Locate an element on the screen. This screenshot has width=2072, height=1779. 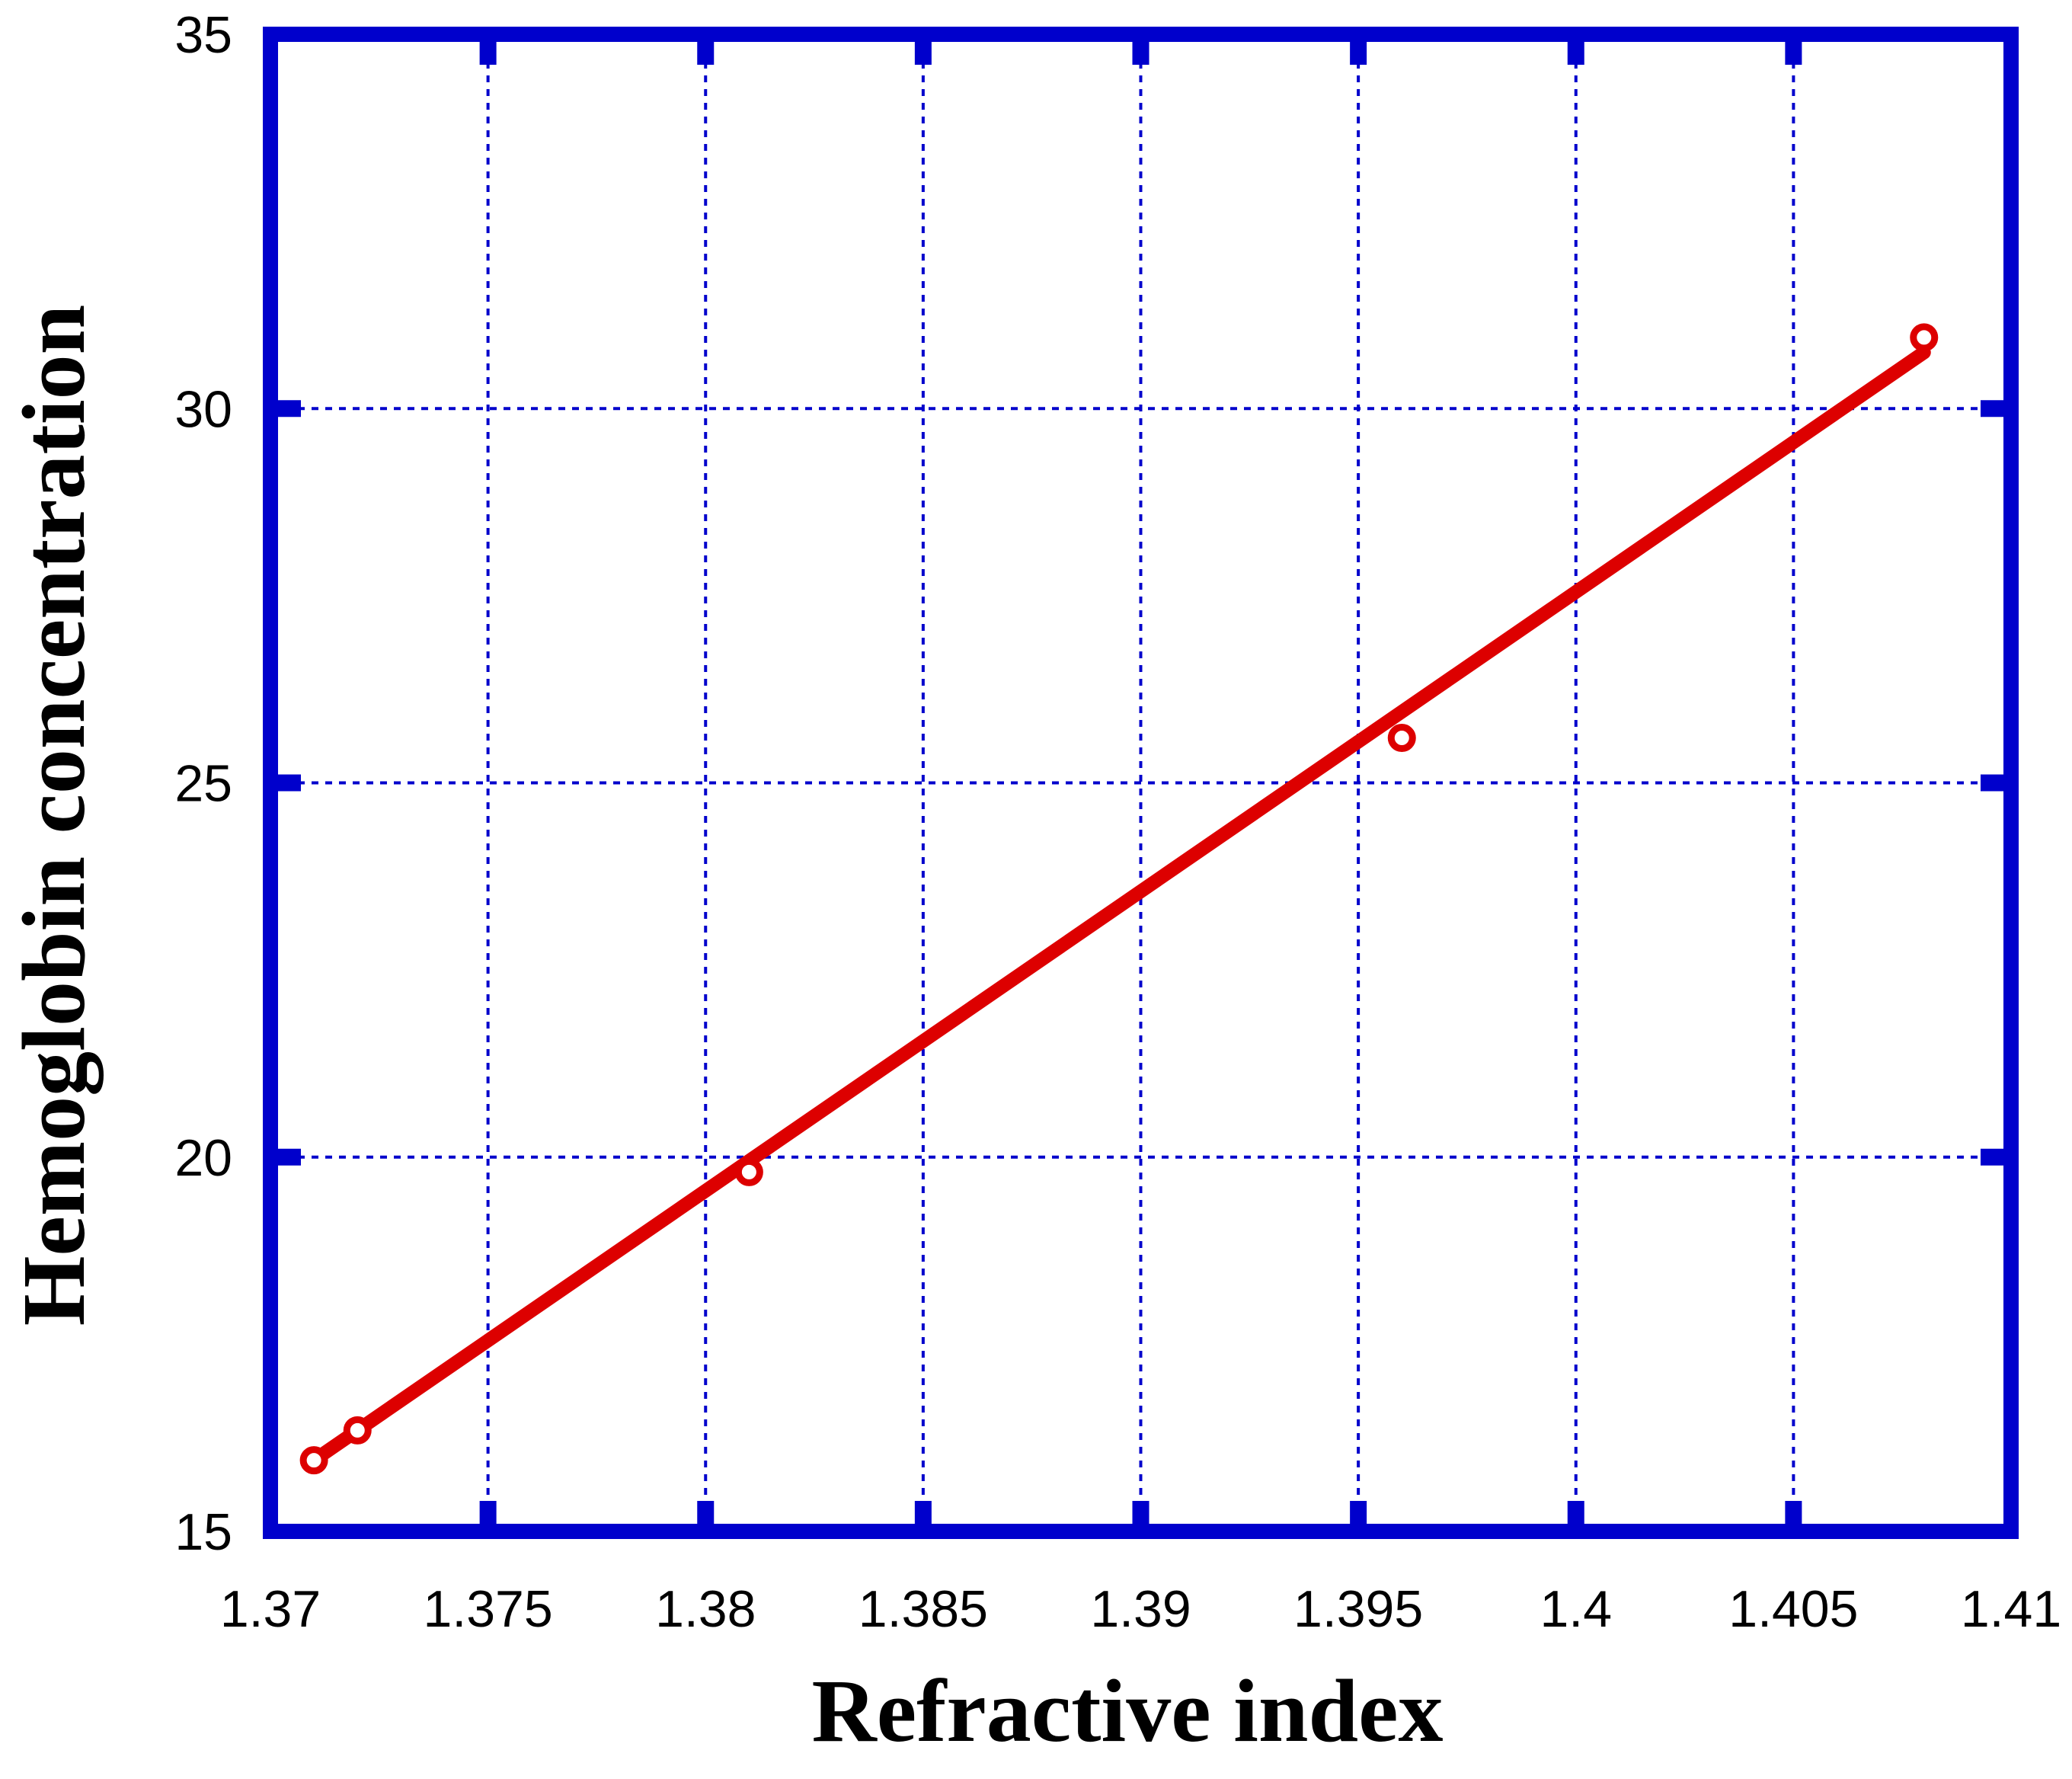
x-tick-label: 1.4 is located at coordinates (1576, 1609).